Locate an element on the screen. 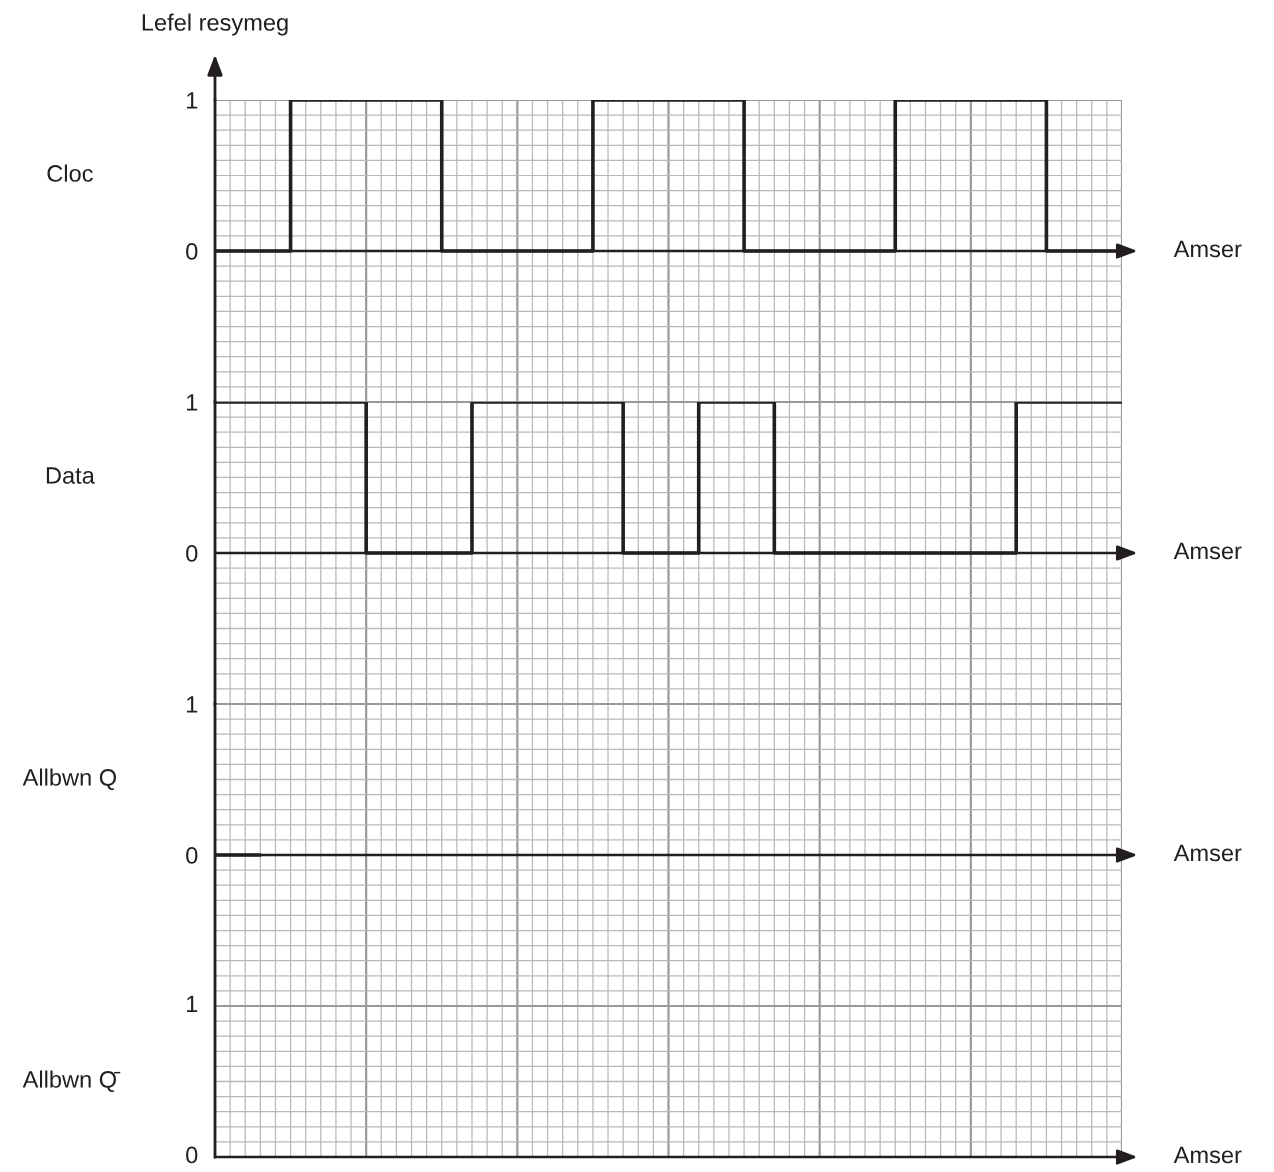 Image resolution: width=1274 pixels, height=1172 pixels. text: Amser is located at coordinates (1207, 1155).